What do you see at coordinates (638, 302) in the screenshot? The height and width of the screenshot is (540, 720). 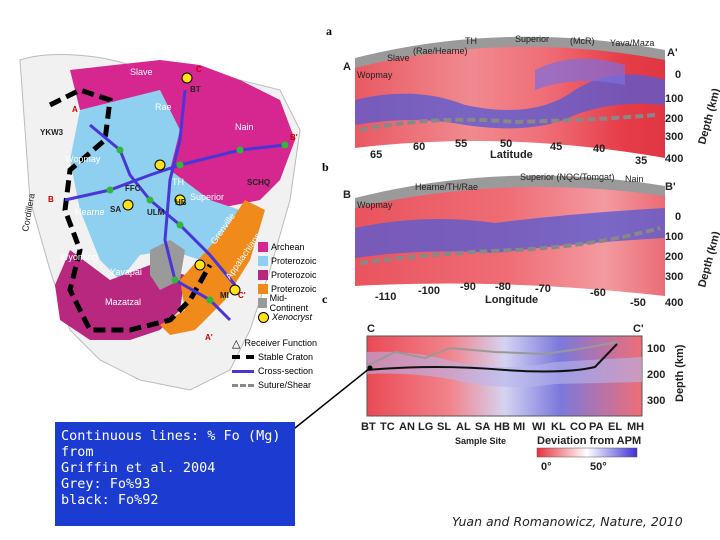 I see `panel-b-xtick-50: -50` at bounding box center [638, 302].